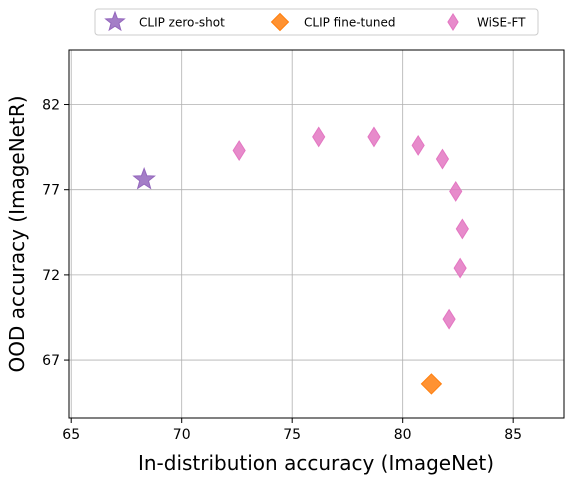 The height and width of the screenshot is (483, 574). I want to click on y-tick-label: 82, so click(51, 106).